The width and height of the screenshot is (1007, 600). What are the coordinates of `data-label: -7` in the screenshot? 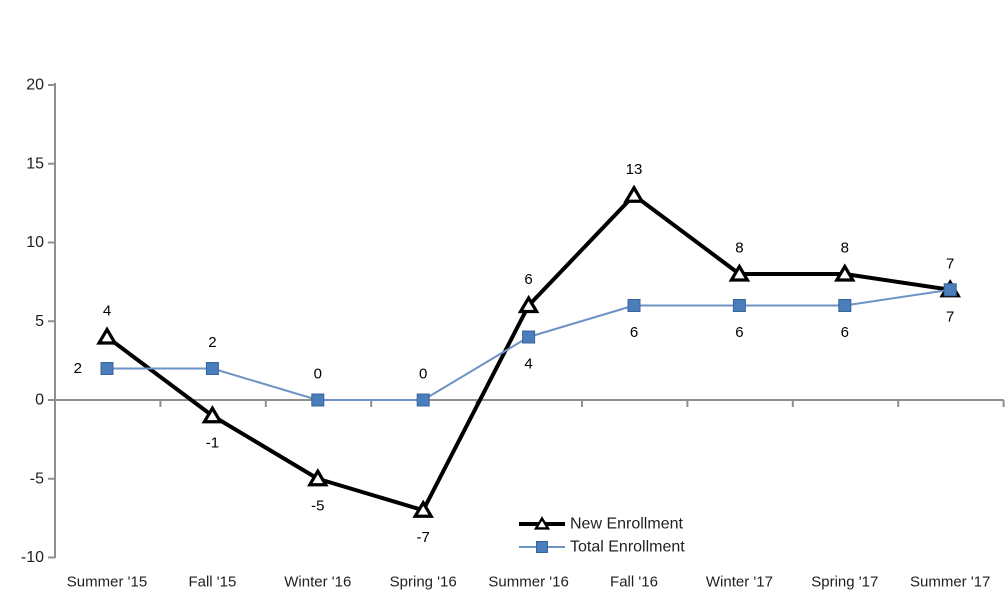 It's located at (423, 537).